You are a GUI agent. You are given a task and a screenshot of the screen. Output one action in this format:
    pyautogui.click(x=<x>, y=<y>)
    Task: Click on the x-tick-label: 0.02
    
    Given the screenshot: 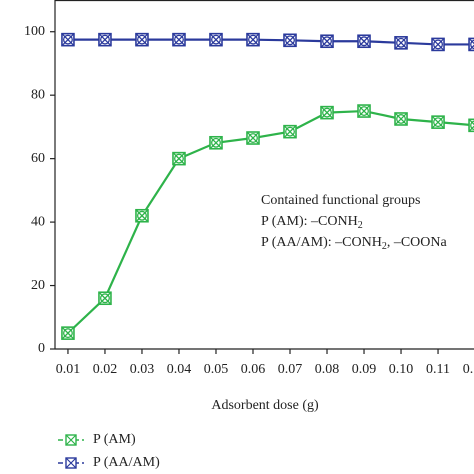 What is the action you would take?
    pyautogui.click(x=105, y=369)
    